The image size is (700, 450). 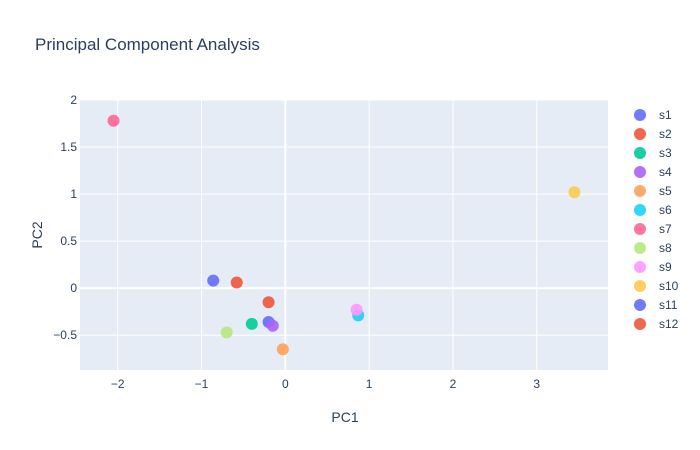 What do you see at coordinates (656, 324) in the screenshot?
I see `legend-item-s12: s12` at bounding box center [656, 324].